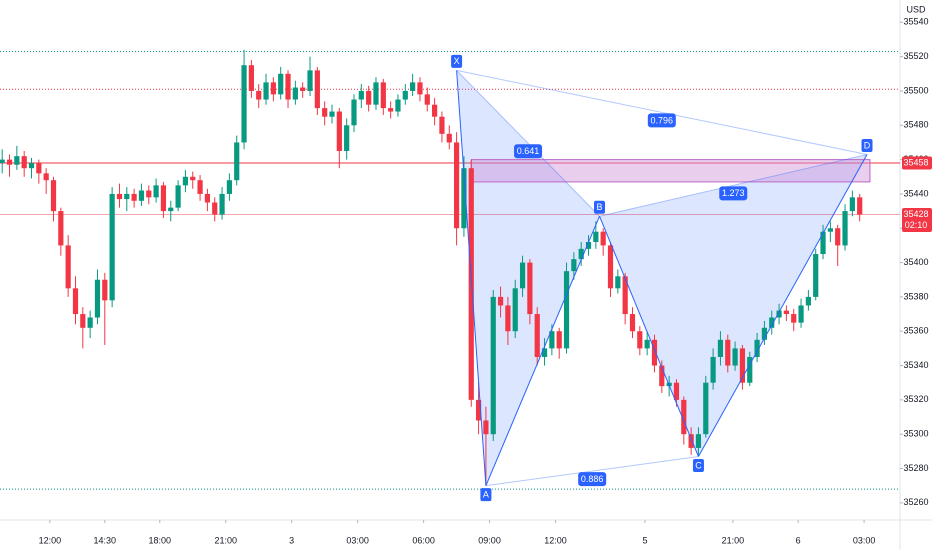 This screenshot has height=550, width=932. I want to click on y-tick-label: 35260, so click(915, 502).